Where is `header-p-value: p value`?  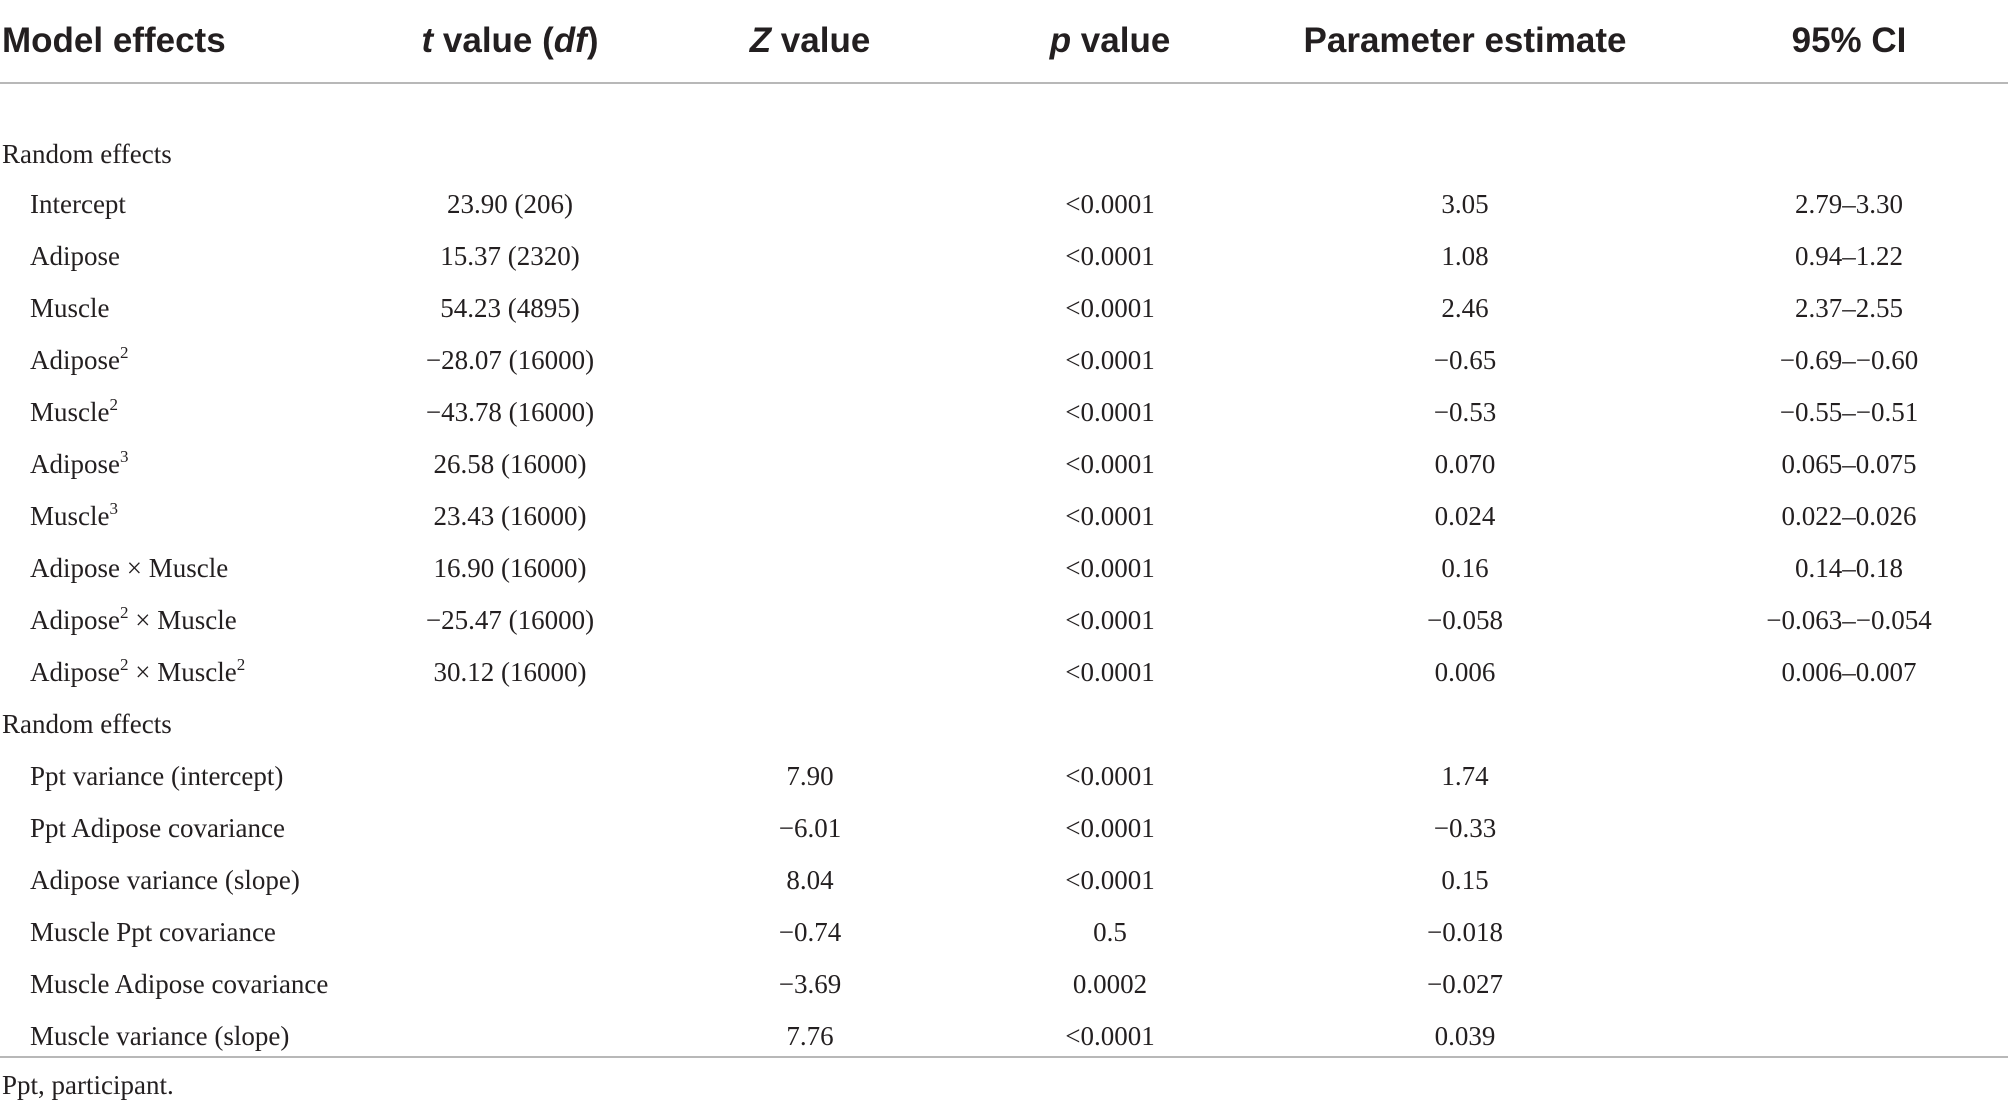
header-p-value: p value is located at coordinates (1110, 42).